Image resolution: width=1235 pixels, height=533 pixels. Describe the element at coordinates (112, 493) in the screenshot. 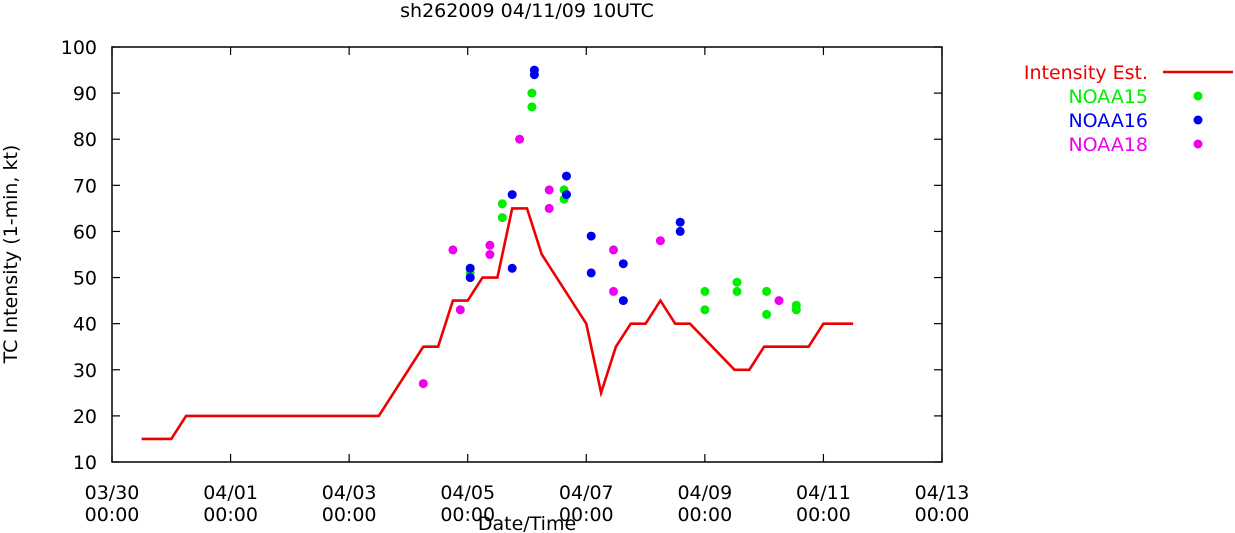

I see `x-tick-label-date: 03/30` at that location.